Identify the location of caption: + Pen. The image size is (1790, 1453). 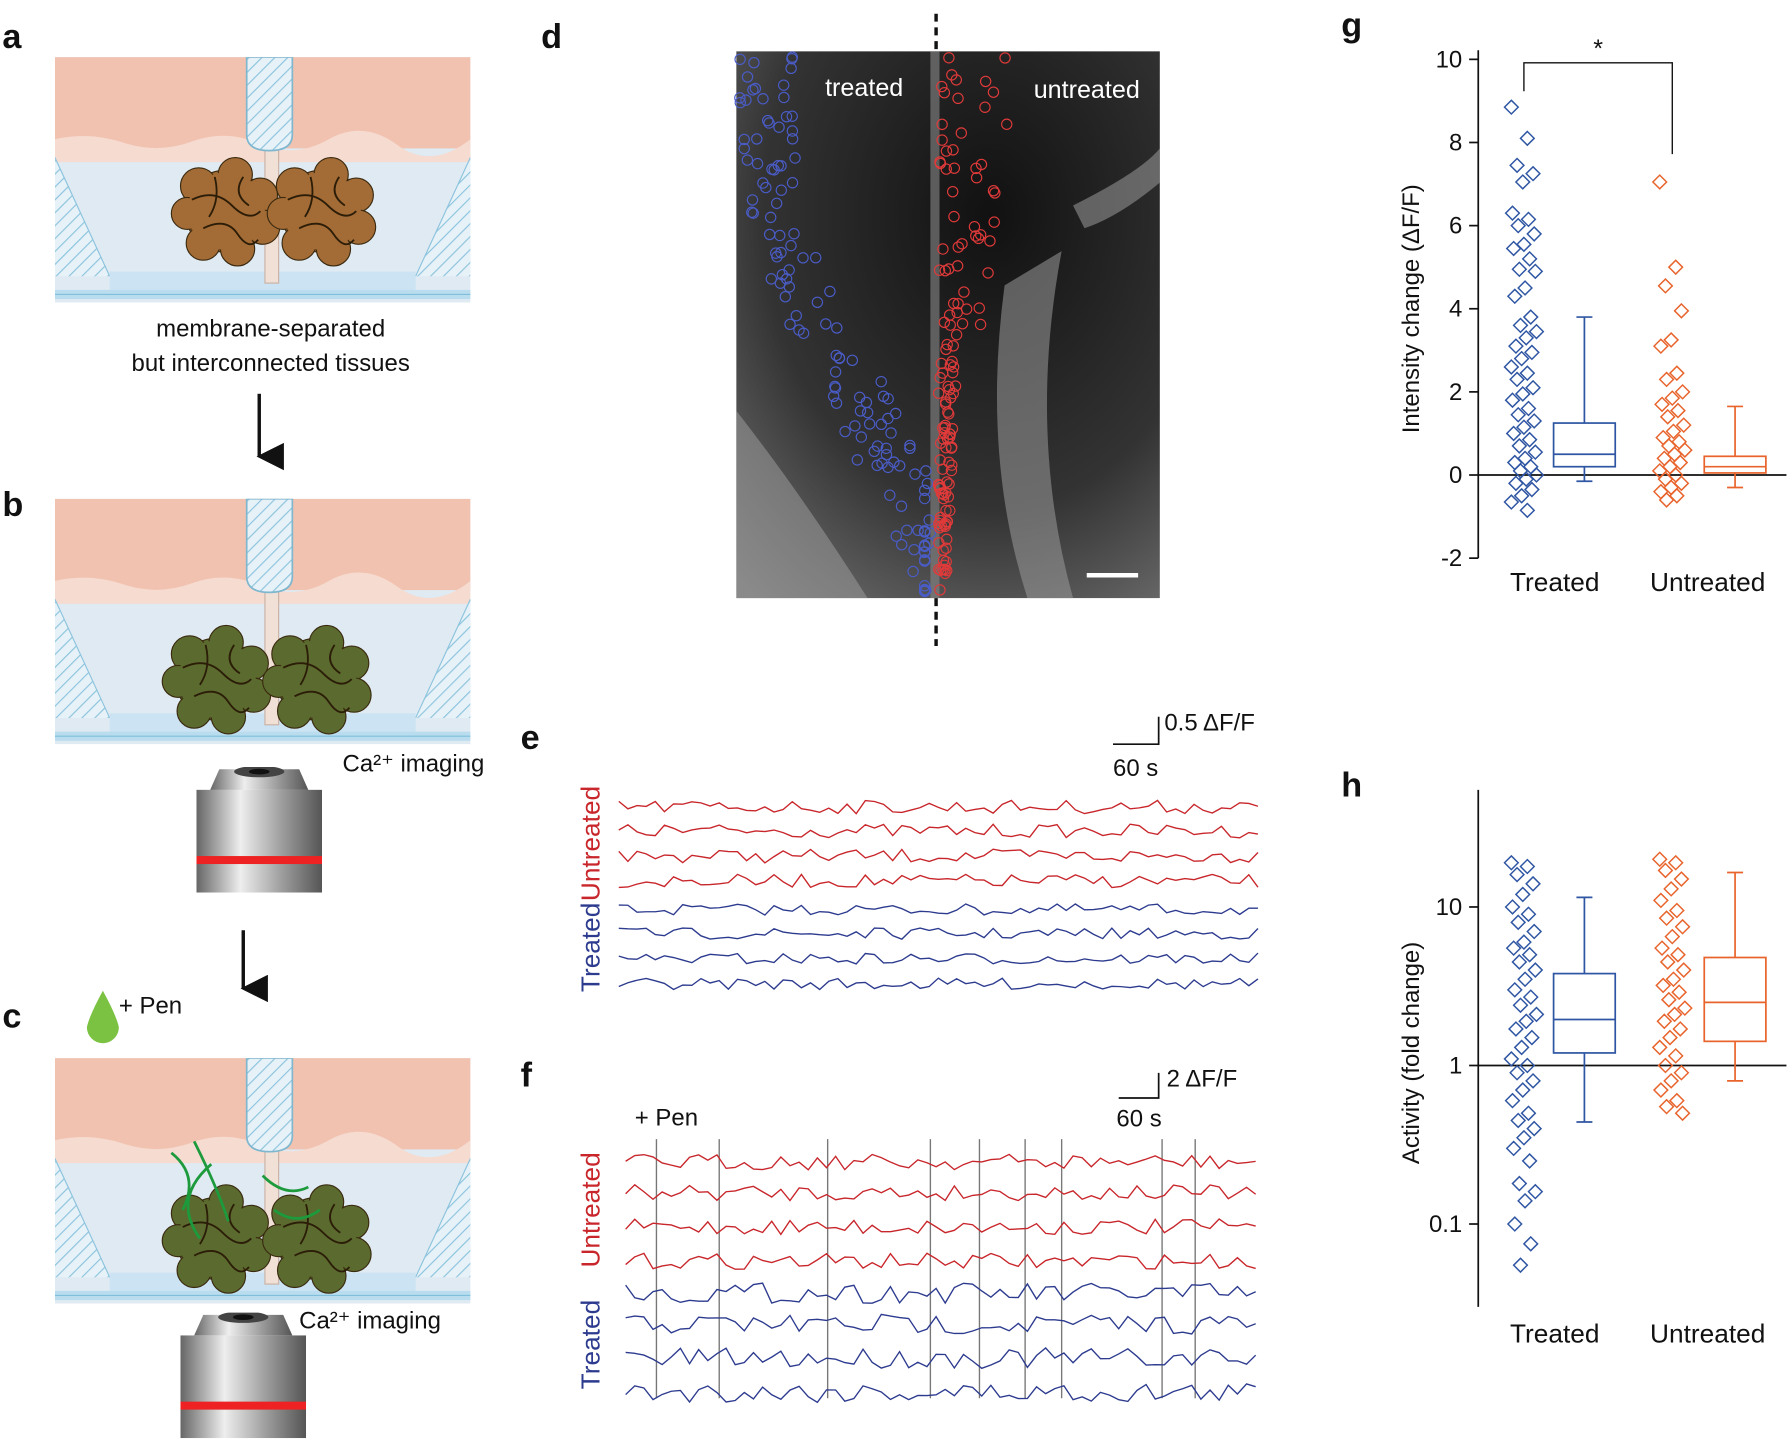
(150, 1006).